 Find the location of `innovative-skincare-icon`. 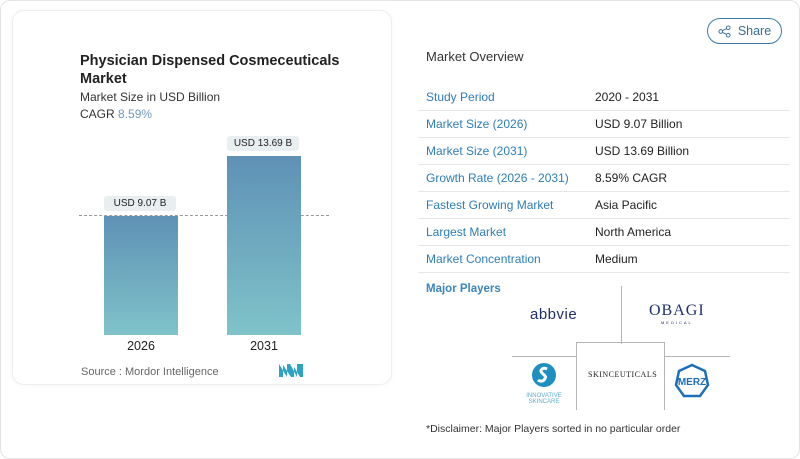

innovative-skincare-icon is located at coordinates (544, 375).